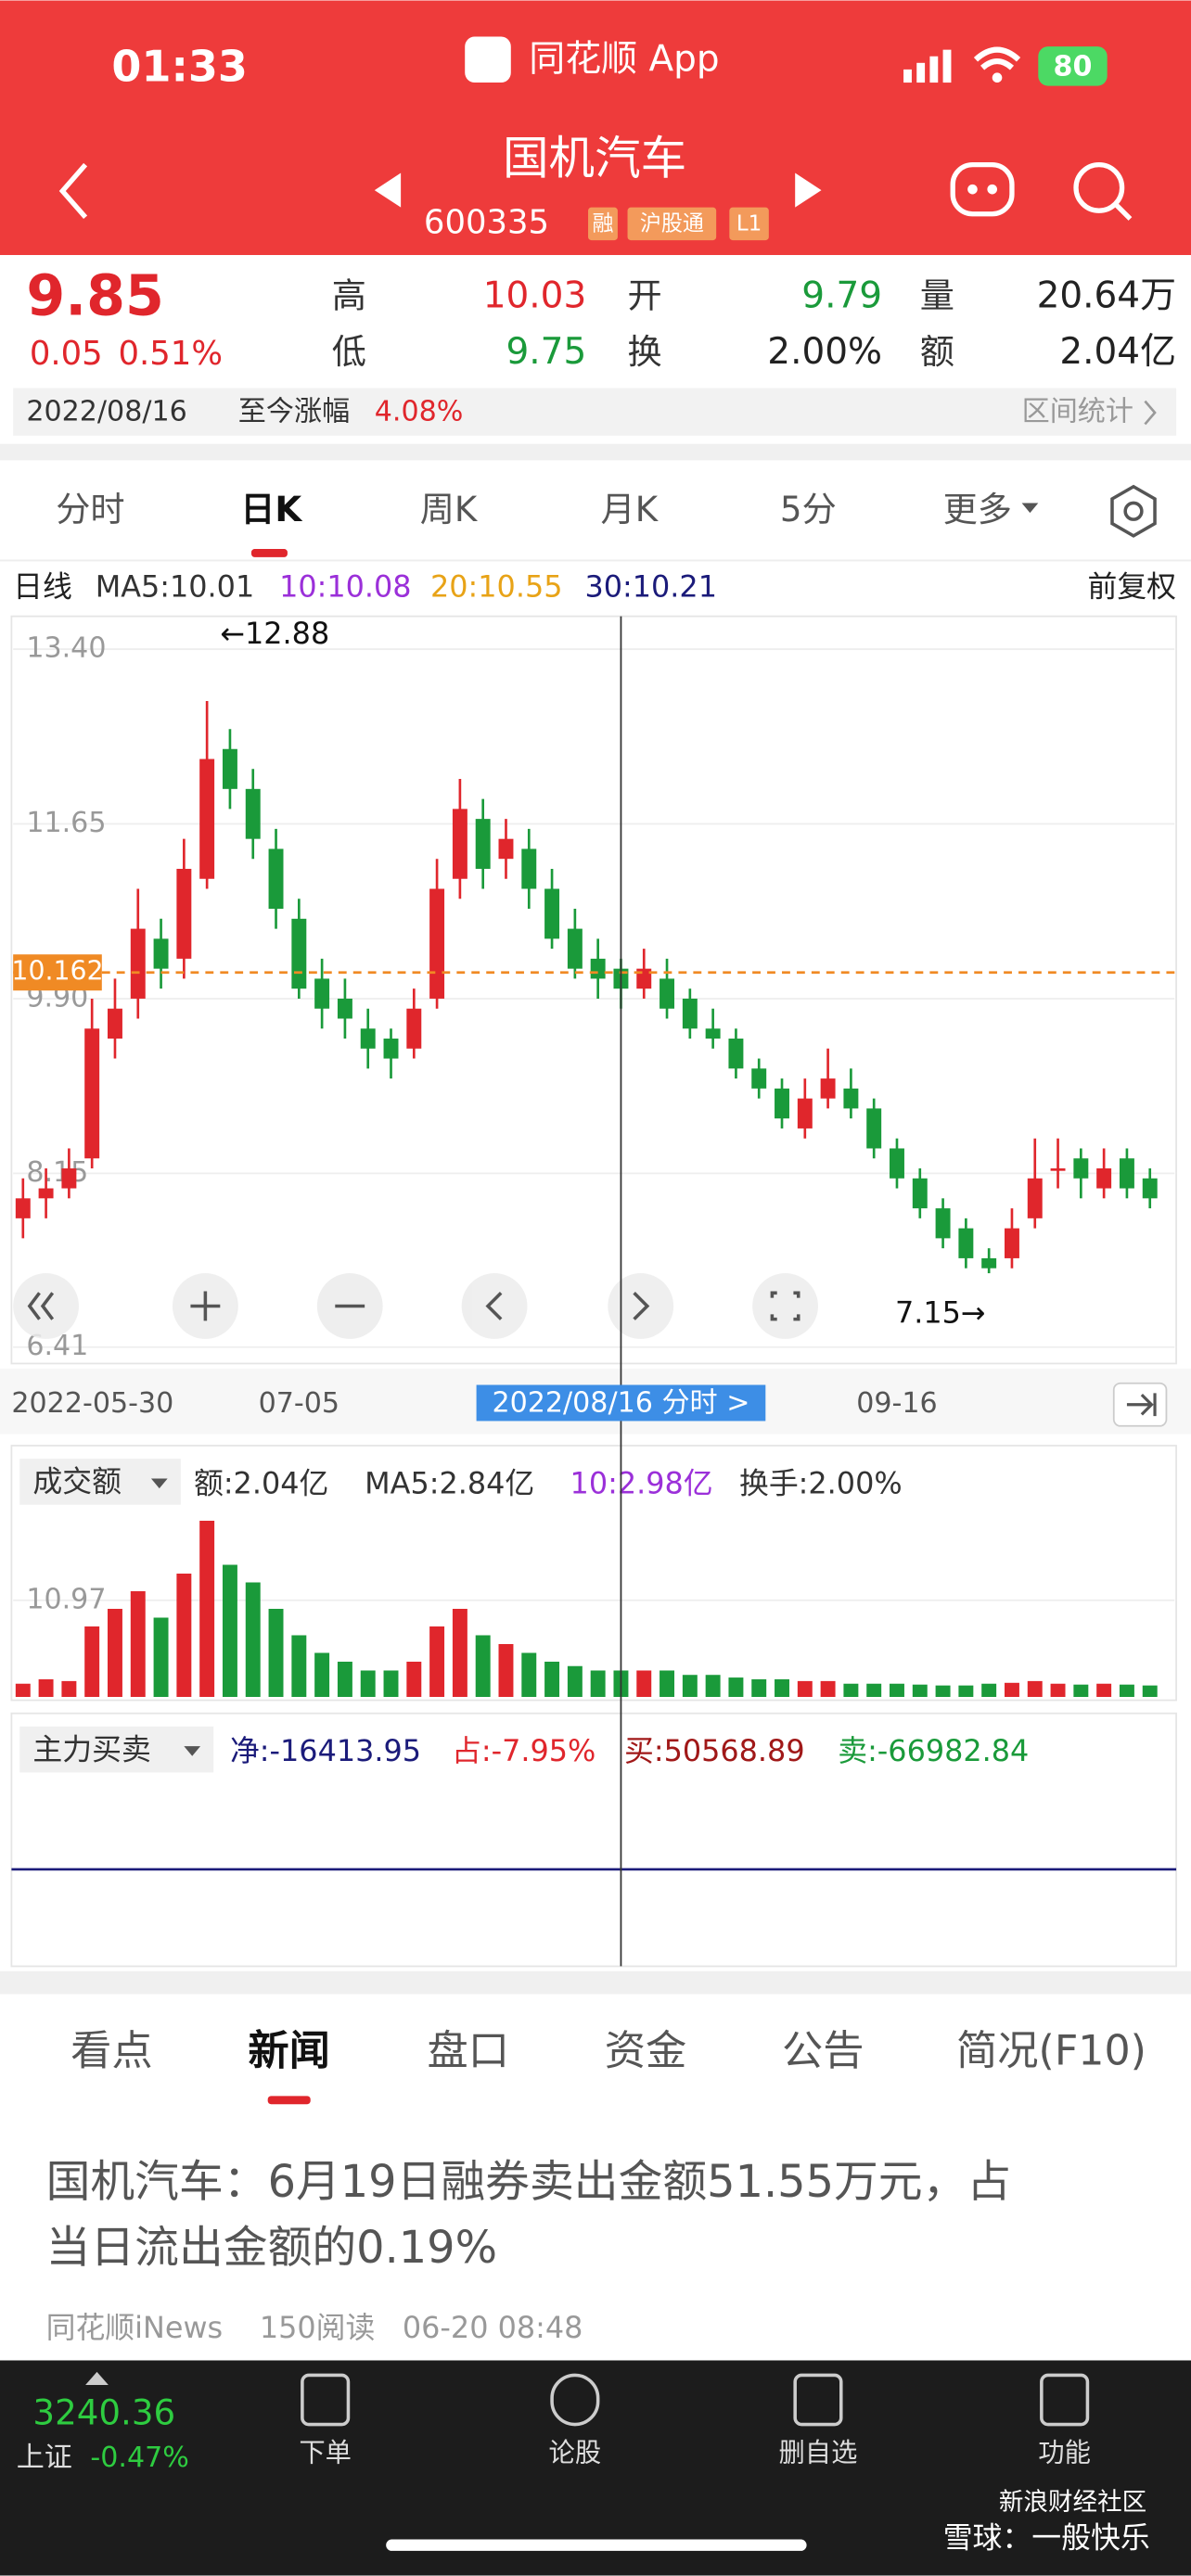 The width and height of the screenshot is (1191, 2576). I want to click on volume-selector, so click(100, 1482).